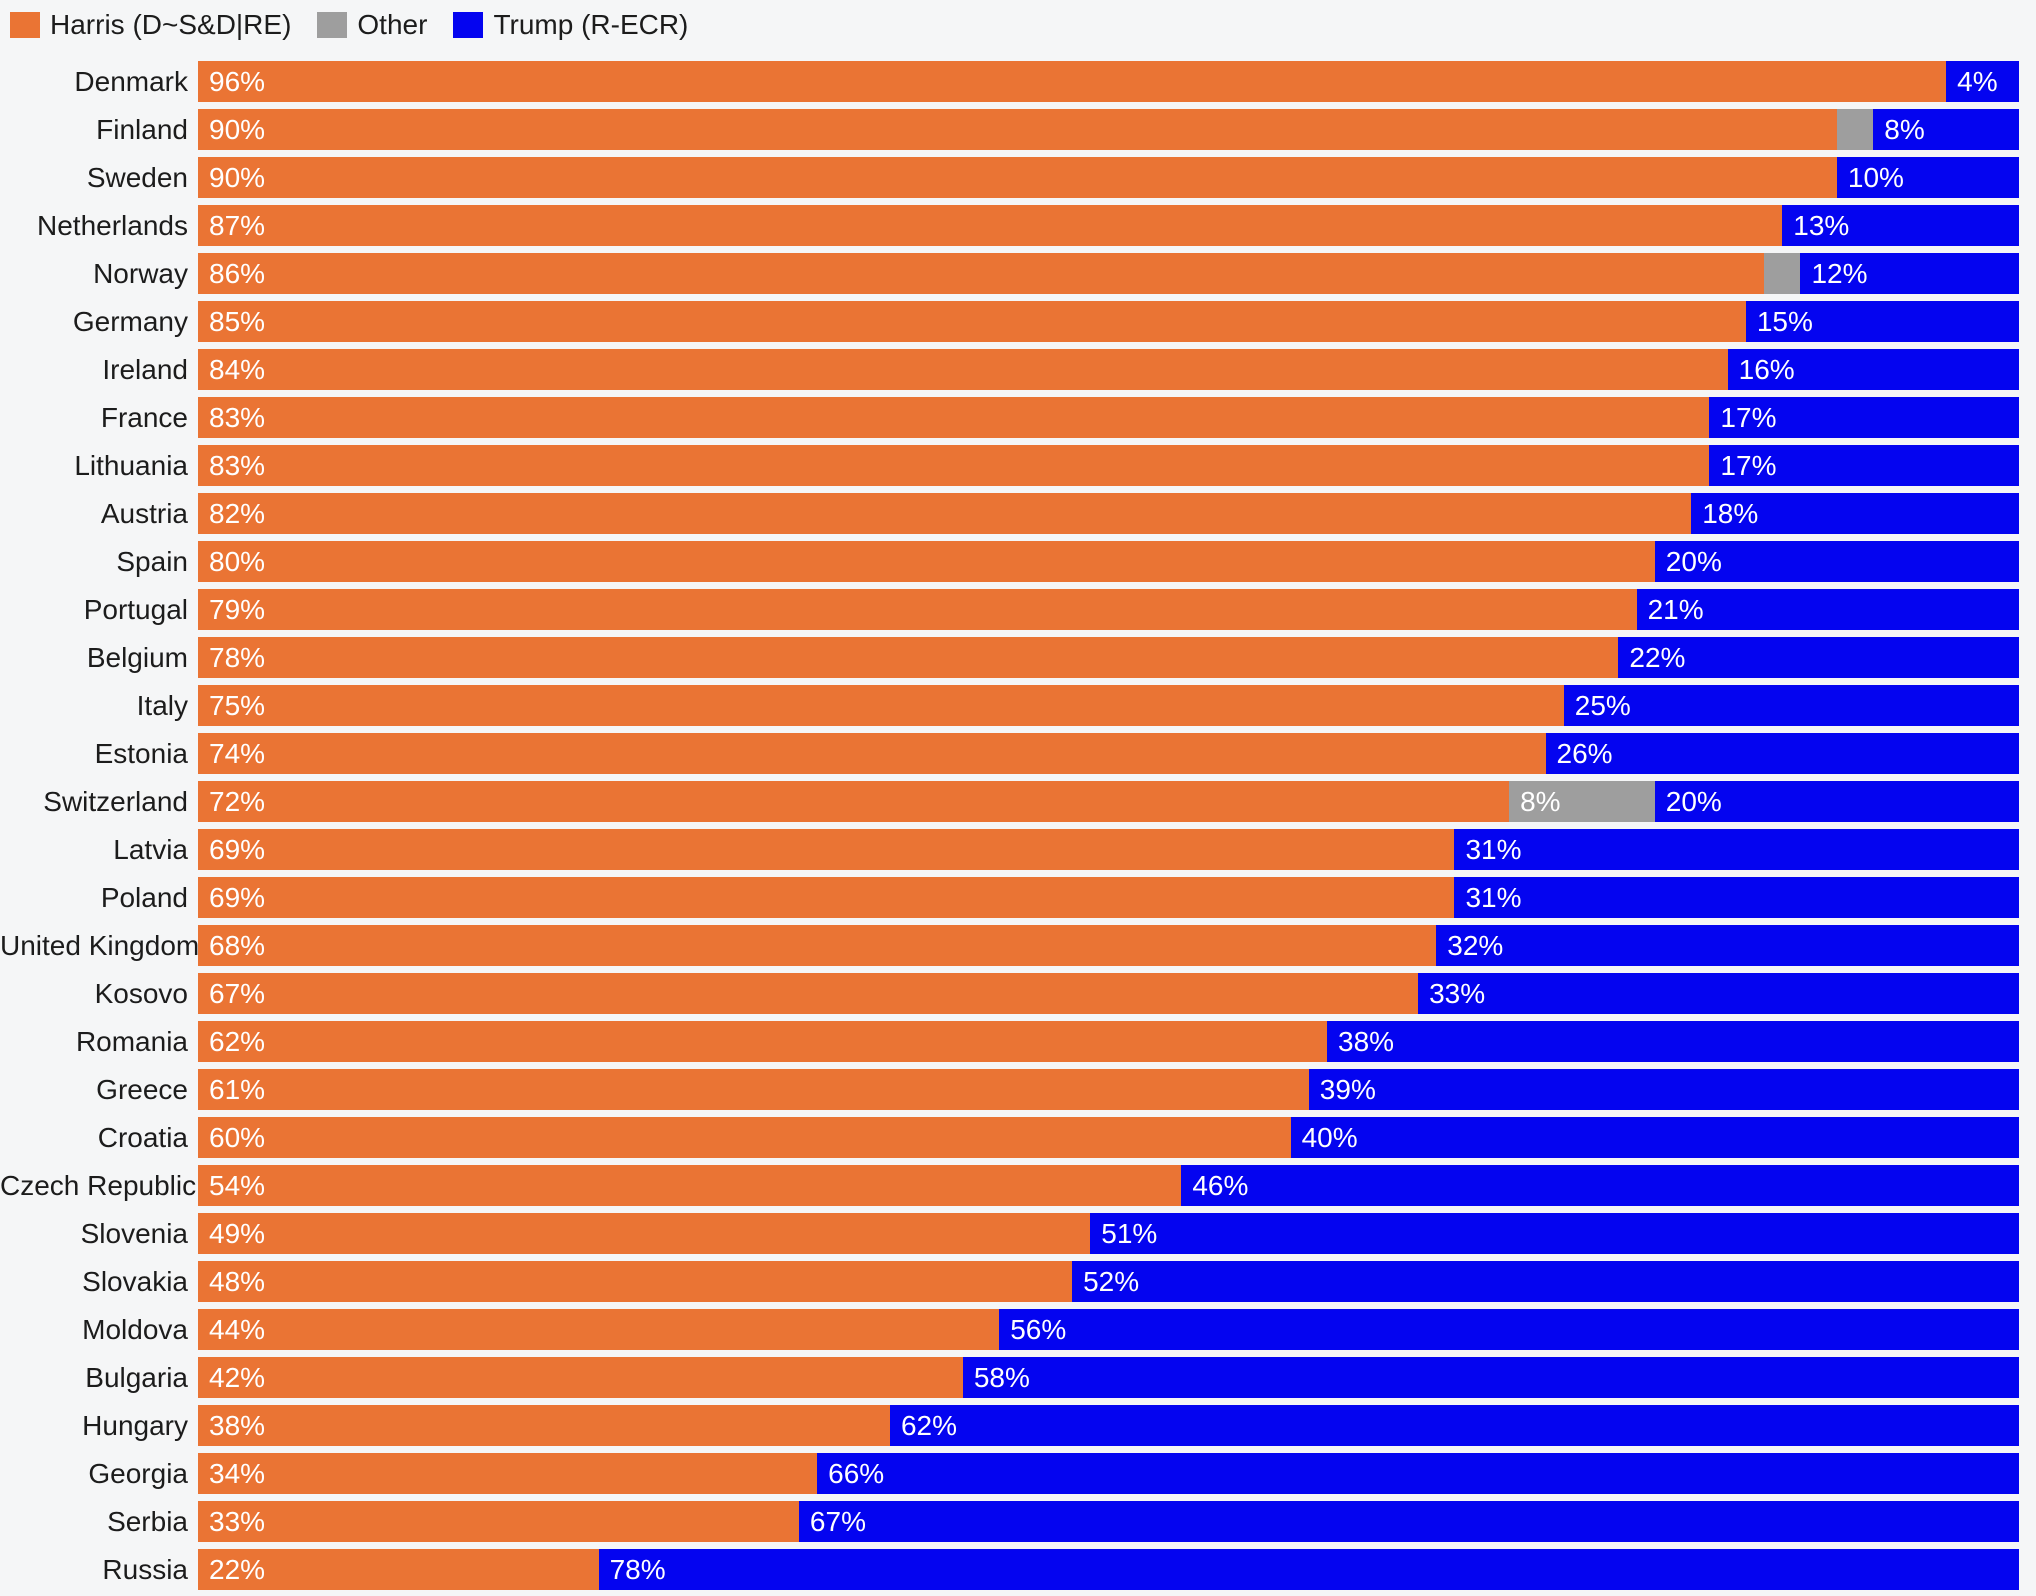 The width and height of the screenshot is (2036, 1596). What do you see at coordinates (237, 801) in the screenshot?
I see `harris-value-label: 72%` at bounding box center [237, 801].